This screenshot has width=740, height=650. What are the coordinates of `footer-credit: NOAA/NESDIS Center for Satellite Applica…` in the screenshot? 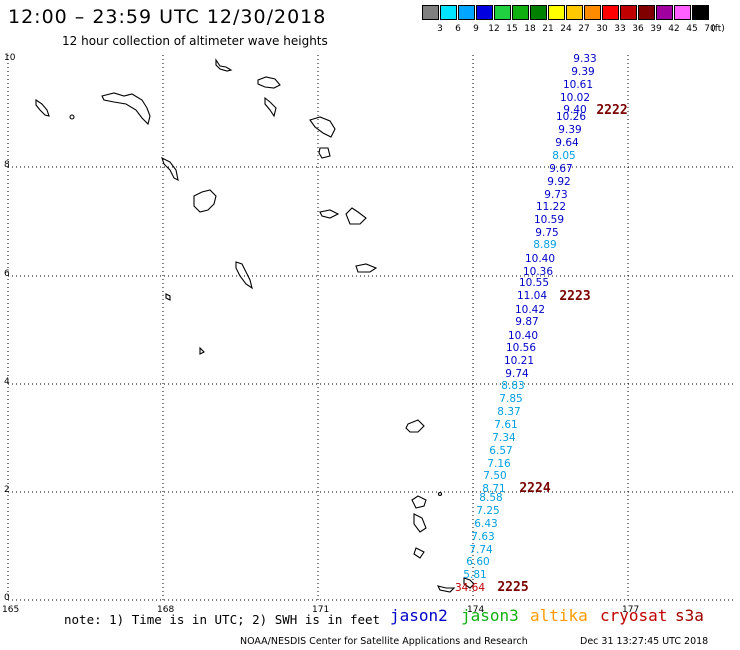 It's located at (384, 641).